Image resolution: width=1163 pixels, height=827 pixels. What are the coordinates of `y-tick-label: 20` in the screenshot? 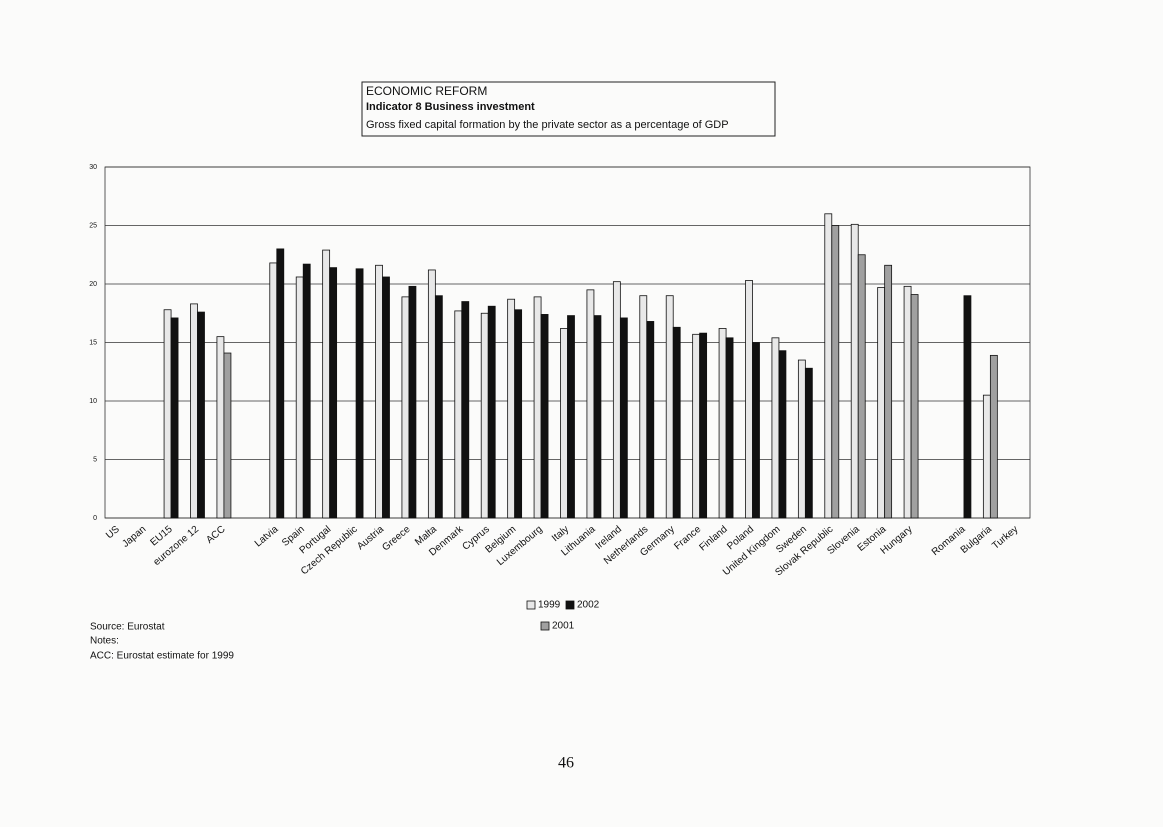 It's located at (93, 284).